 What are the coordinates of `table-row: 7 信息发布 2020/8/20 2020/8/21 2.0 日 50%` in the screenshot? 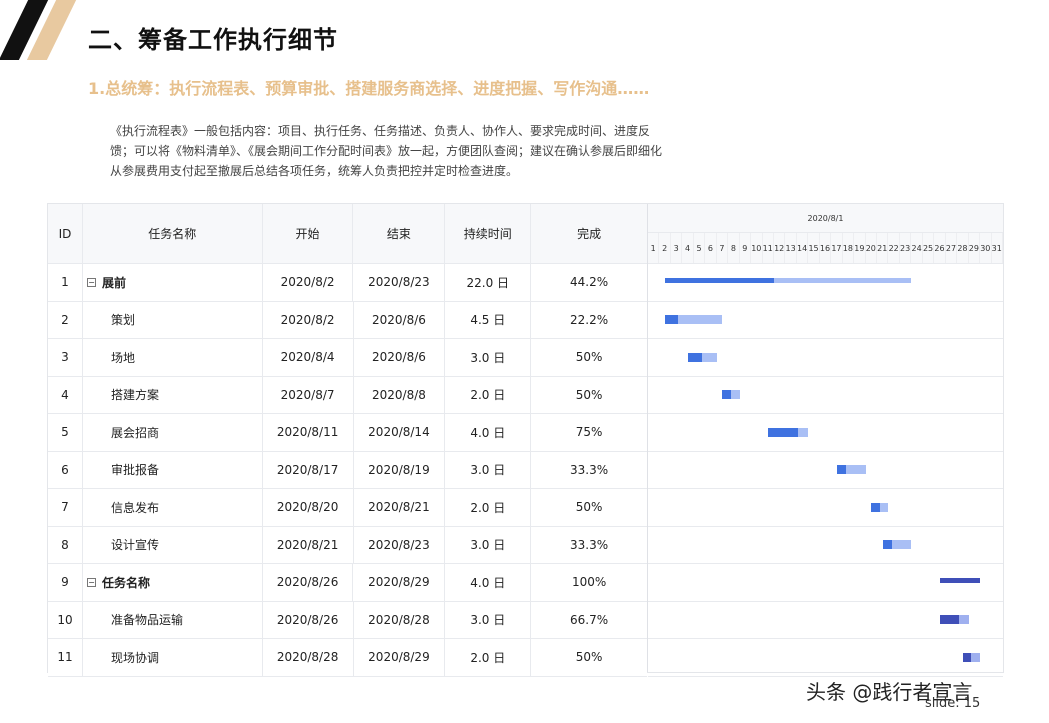 It's located at (347, 508).